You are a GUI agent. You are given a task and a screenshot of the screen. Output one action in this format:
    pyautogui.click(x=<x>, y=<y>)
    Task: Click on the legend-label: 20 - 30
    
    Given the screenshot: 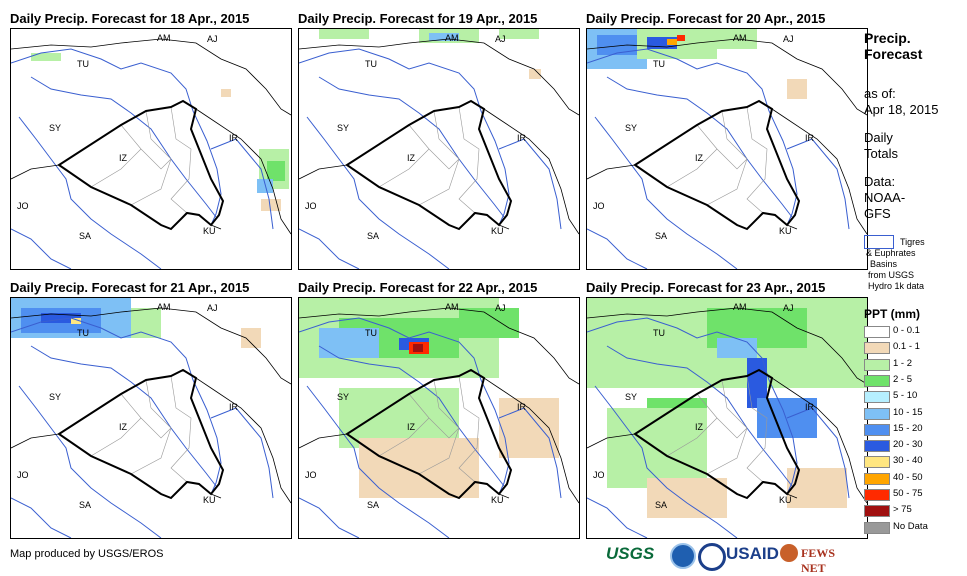 What is the action you would take?
    pyautogui.click(x=908, y=445)
    